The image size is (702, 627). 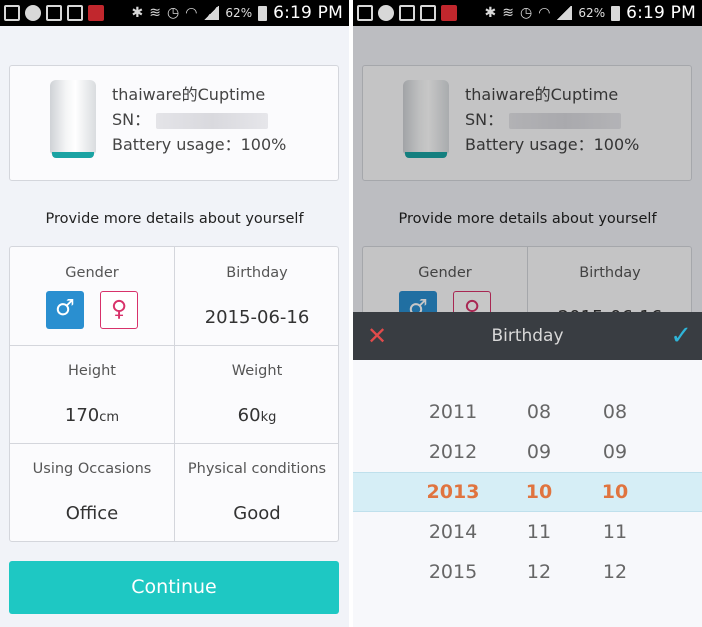 I want to click on birthday-cell: Birthday 2015-06-16, so click(x=257, y=296).